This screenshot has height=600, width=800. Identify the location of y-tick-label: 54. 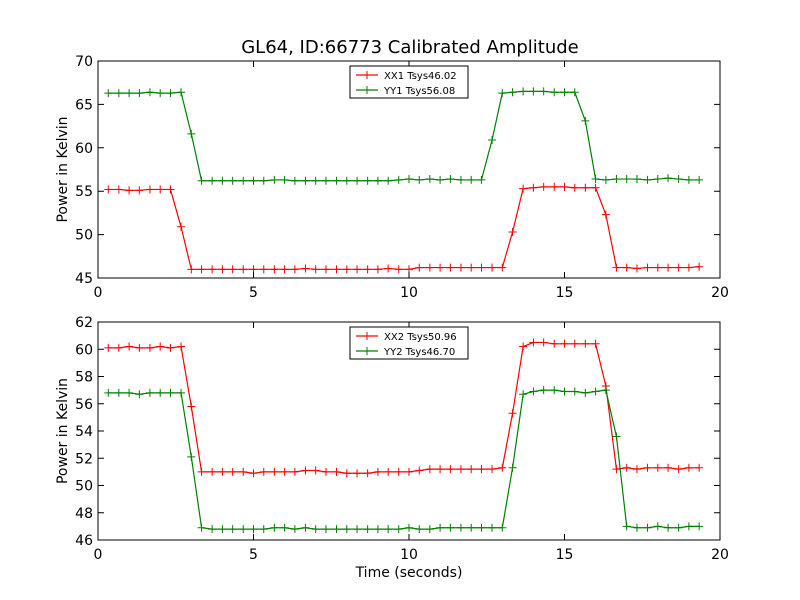
(84, 432).